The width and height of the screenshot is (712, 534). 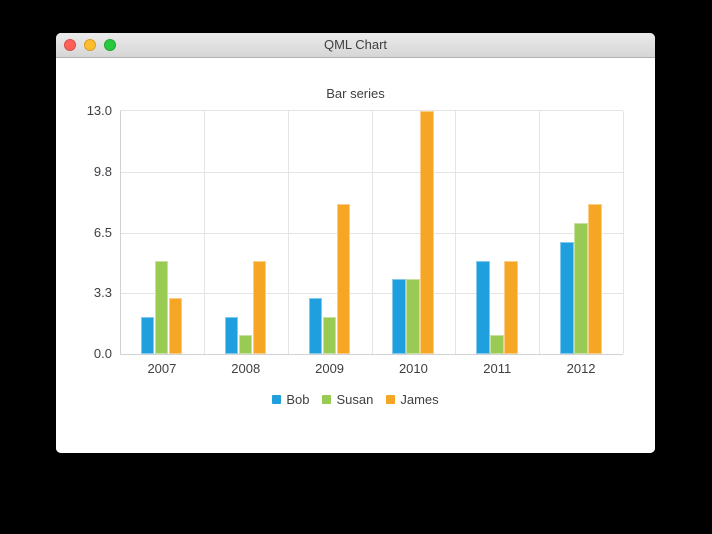 What do you see at coordinates (427, 232) in the screenshot?
I see `bar-james-2010` at bounding box center [427, 232].